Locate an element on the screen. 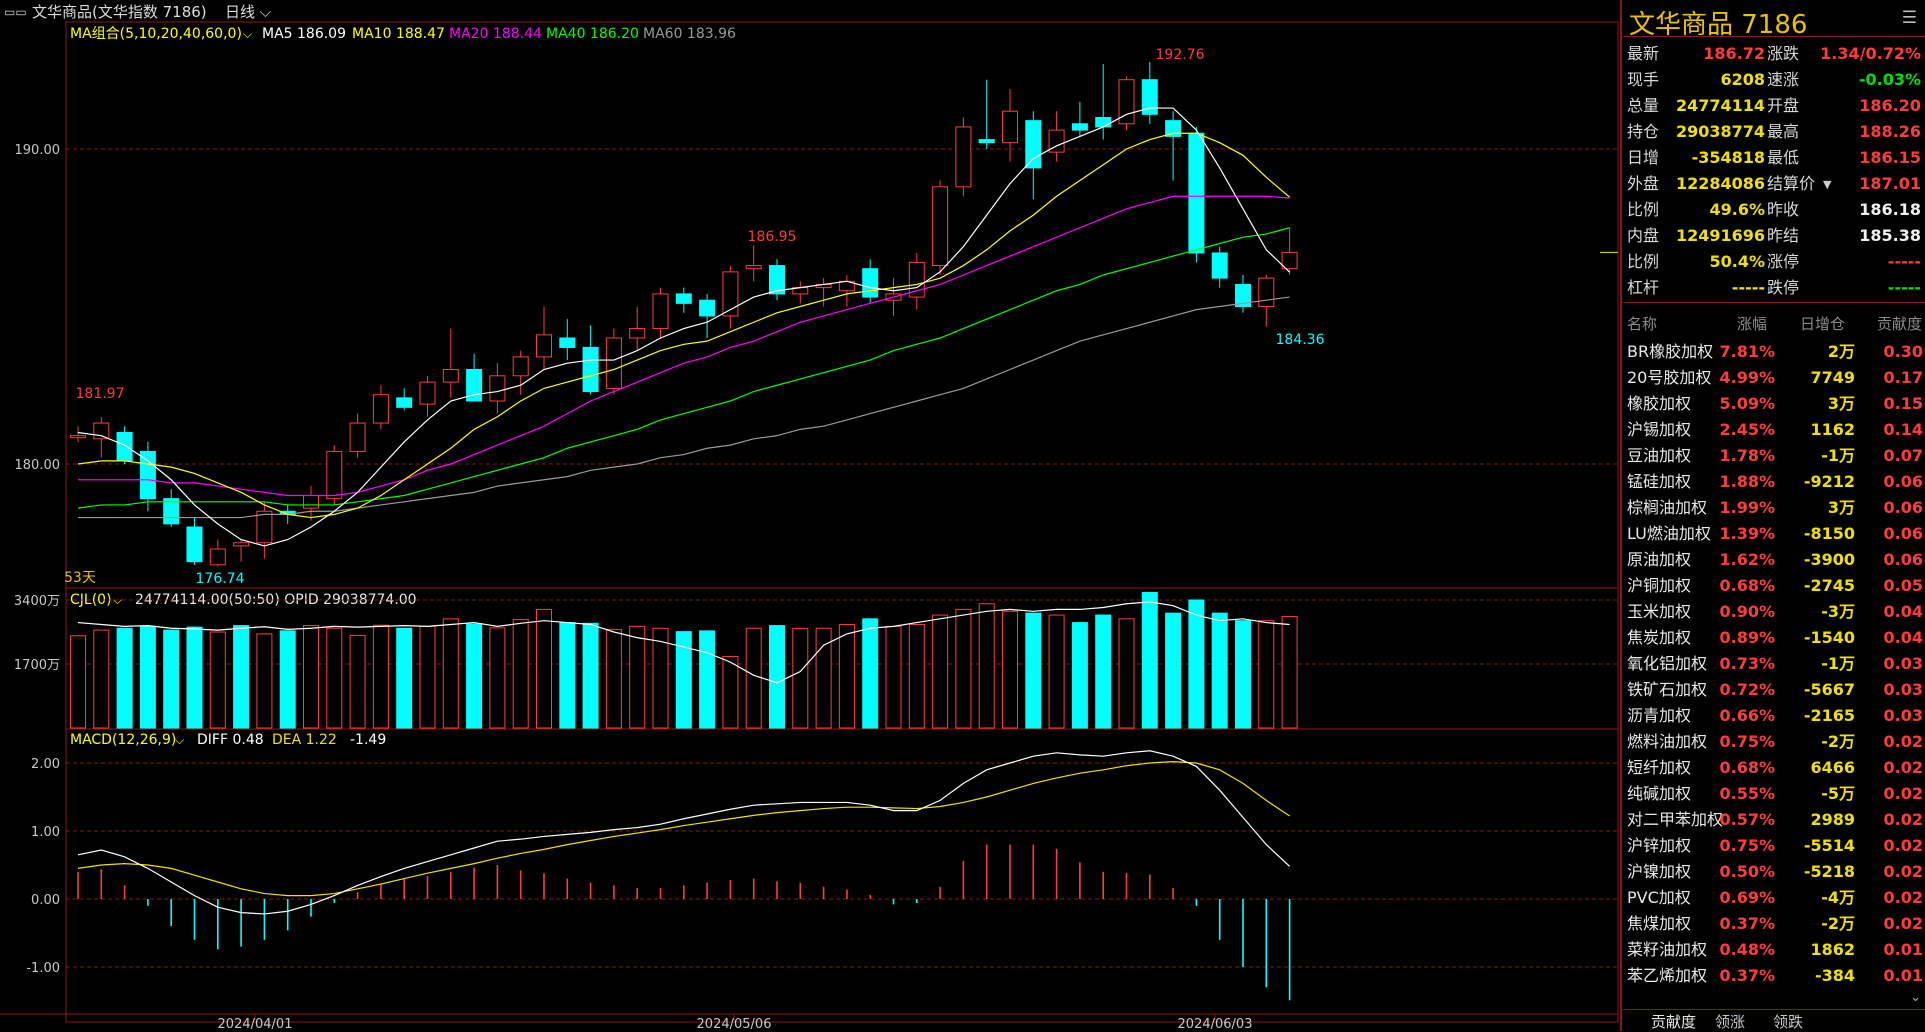 The height and width of the screenshot is (1032, 1925). list-item: 对二甲苯加权 0.57% 2989 0.02 is located at coordinates (1774, 820).